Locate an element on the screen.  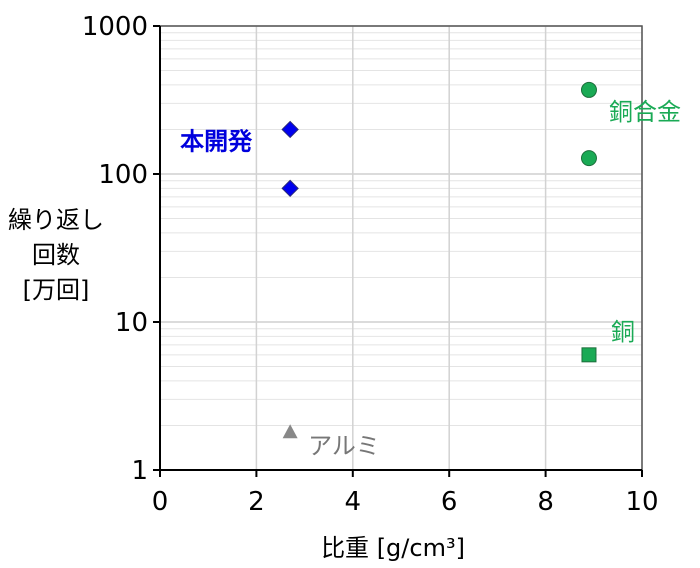
y-axis-title-line: 繰り返し is located at coordinates (56, 220).